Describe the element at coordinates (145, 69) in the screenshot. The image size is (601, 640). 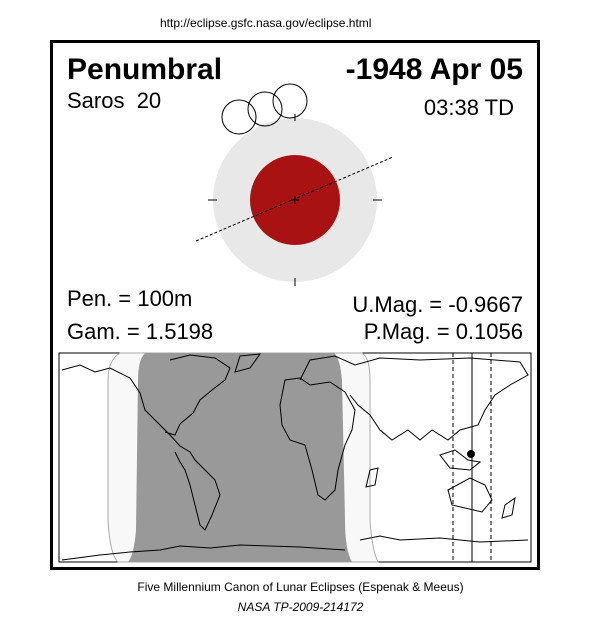
I see `eclipse-type: Penumbral` at that location.